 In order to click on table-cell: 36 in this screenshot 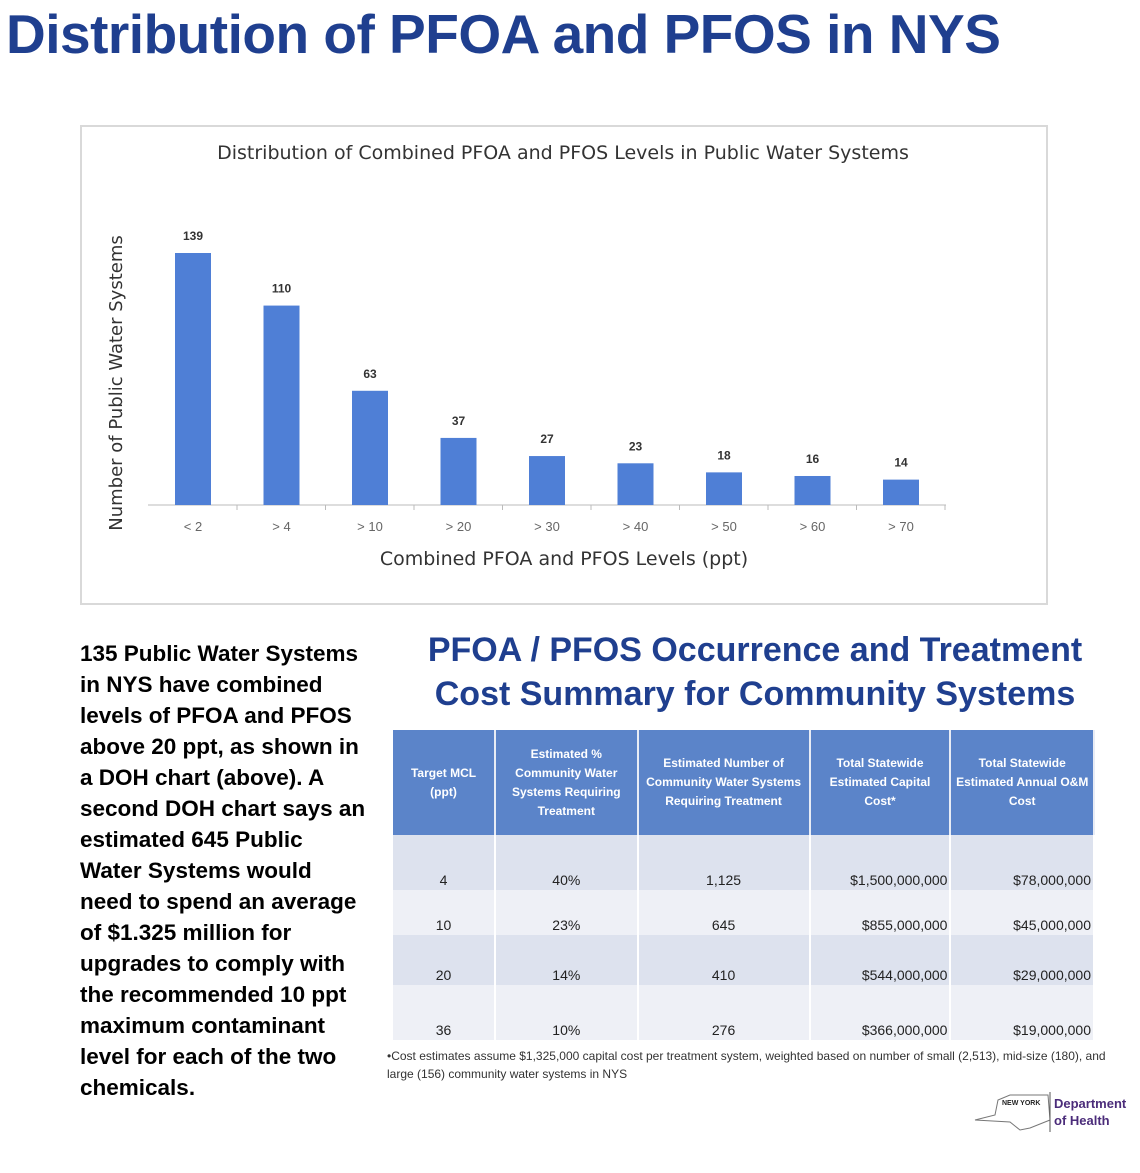, I will do `click(445, 1012)`.